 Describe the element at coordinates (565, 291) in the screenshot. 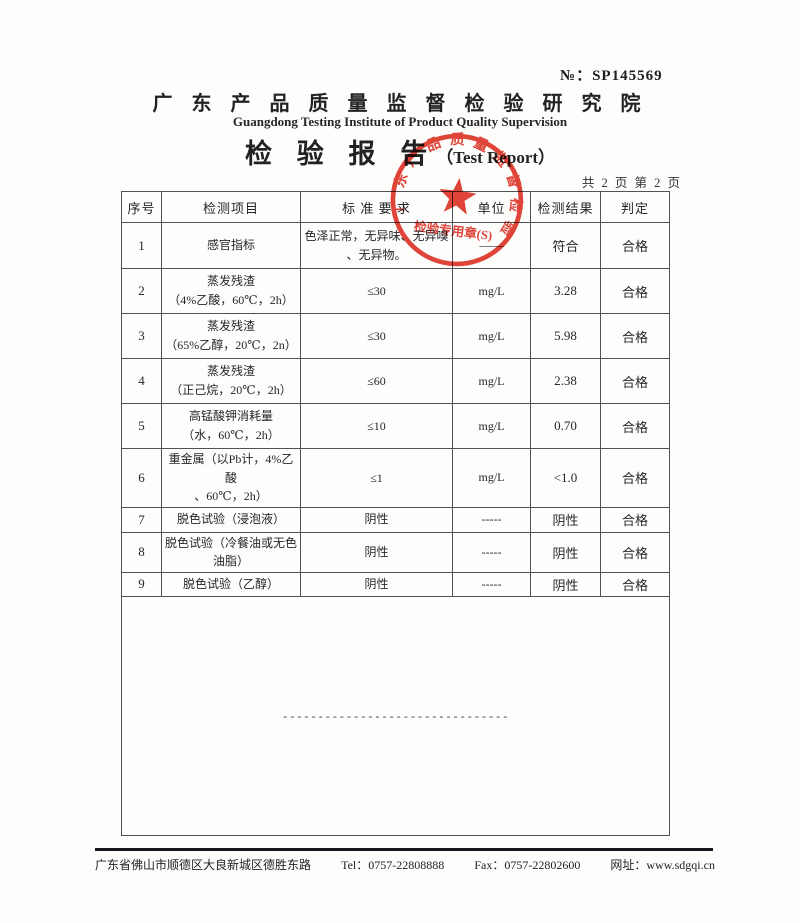

I see `cell-result: 3.28` at that location.